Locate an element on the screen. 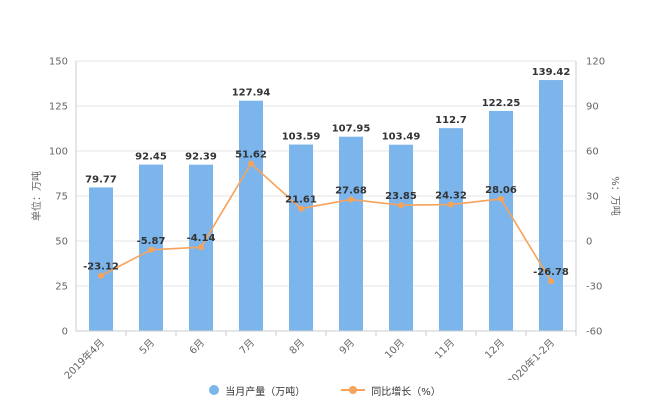 The image size is (650, 420). y-tick-label: 75 is located at coordinates (61, 197).